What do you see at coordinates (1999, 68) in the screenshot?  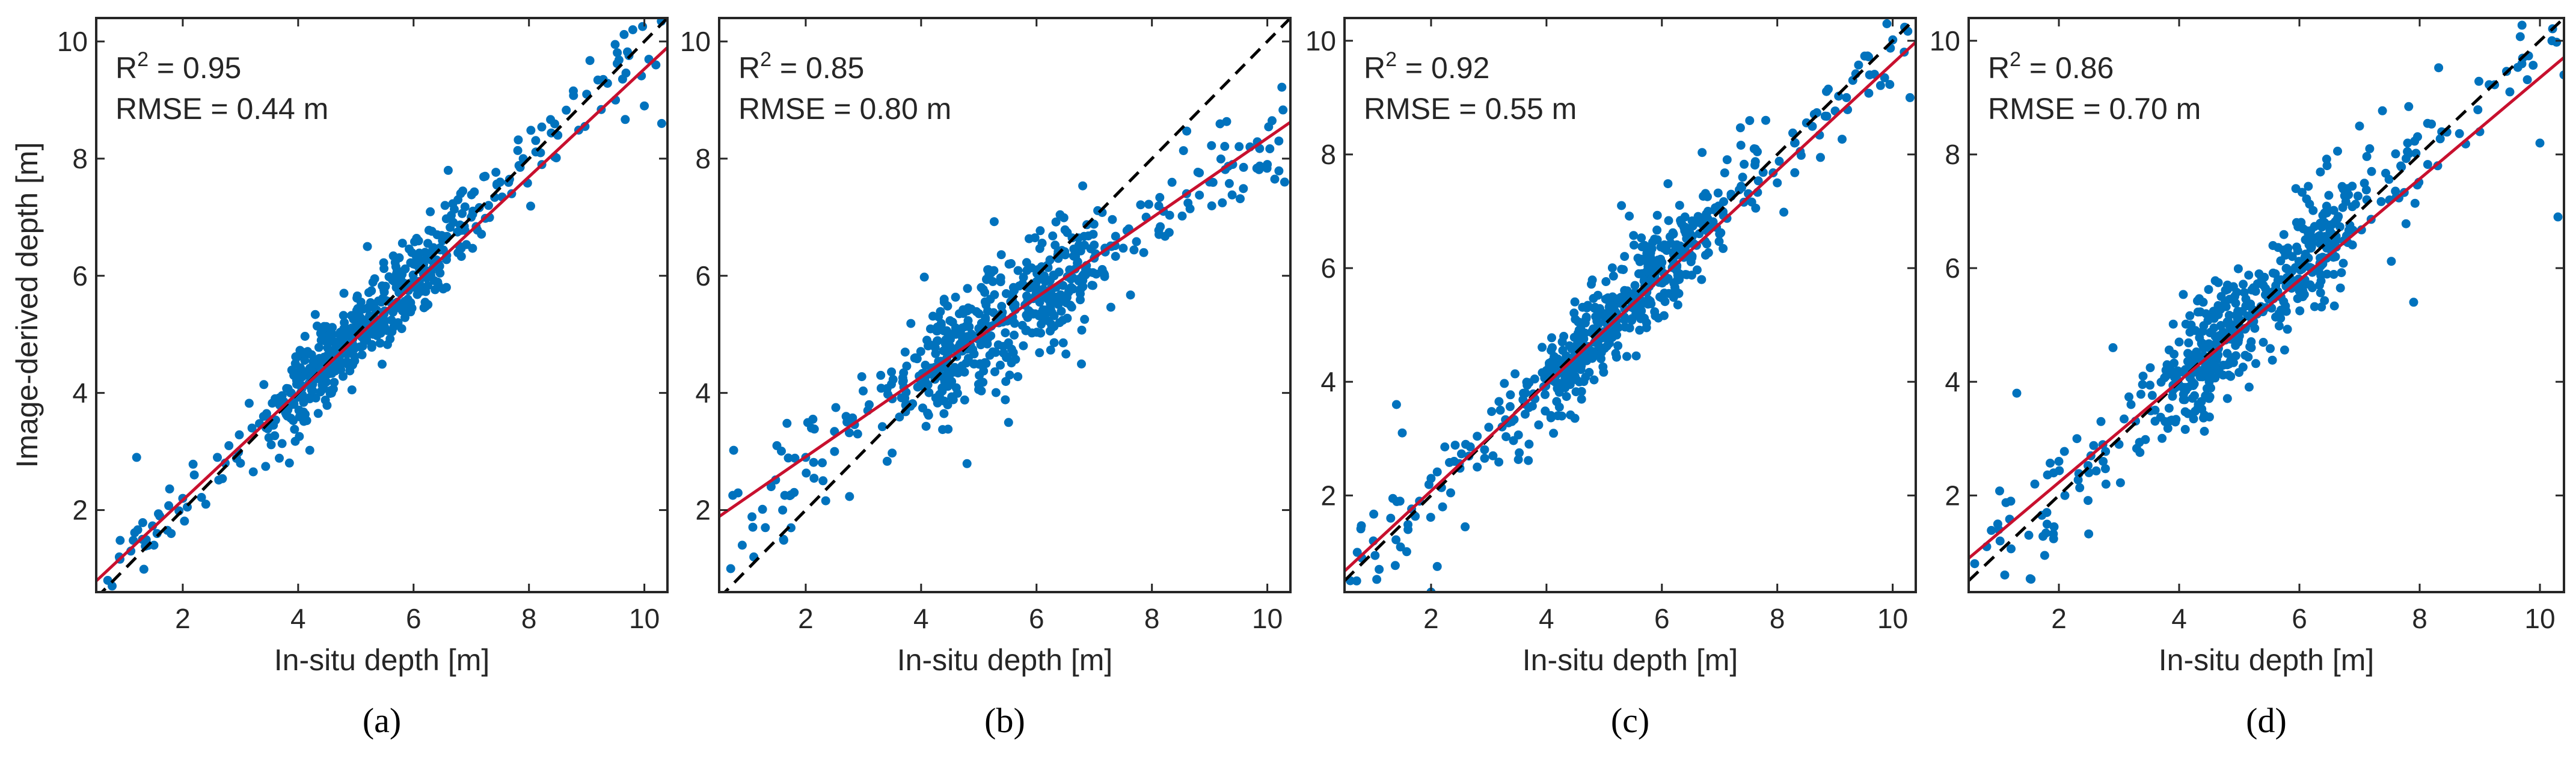 I see `r-squared-symbol: R` at bounding box center [1999, 68].